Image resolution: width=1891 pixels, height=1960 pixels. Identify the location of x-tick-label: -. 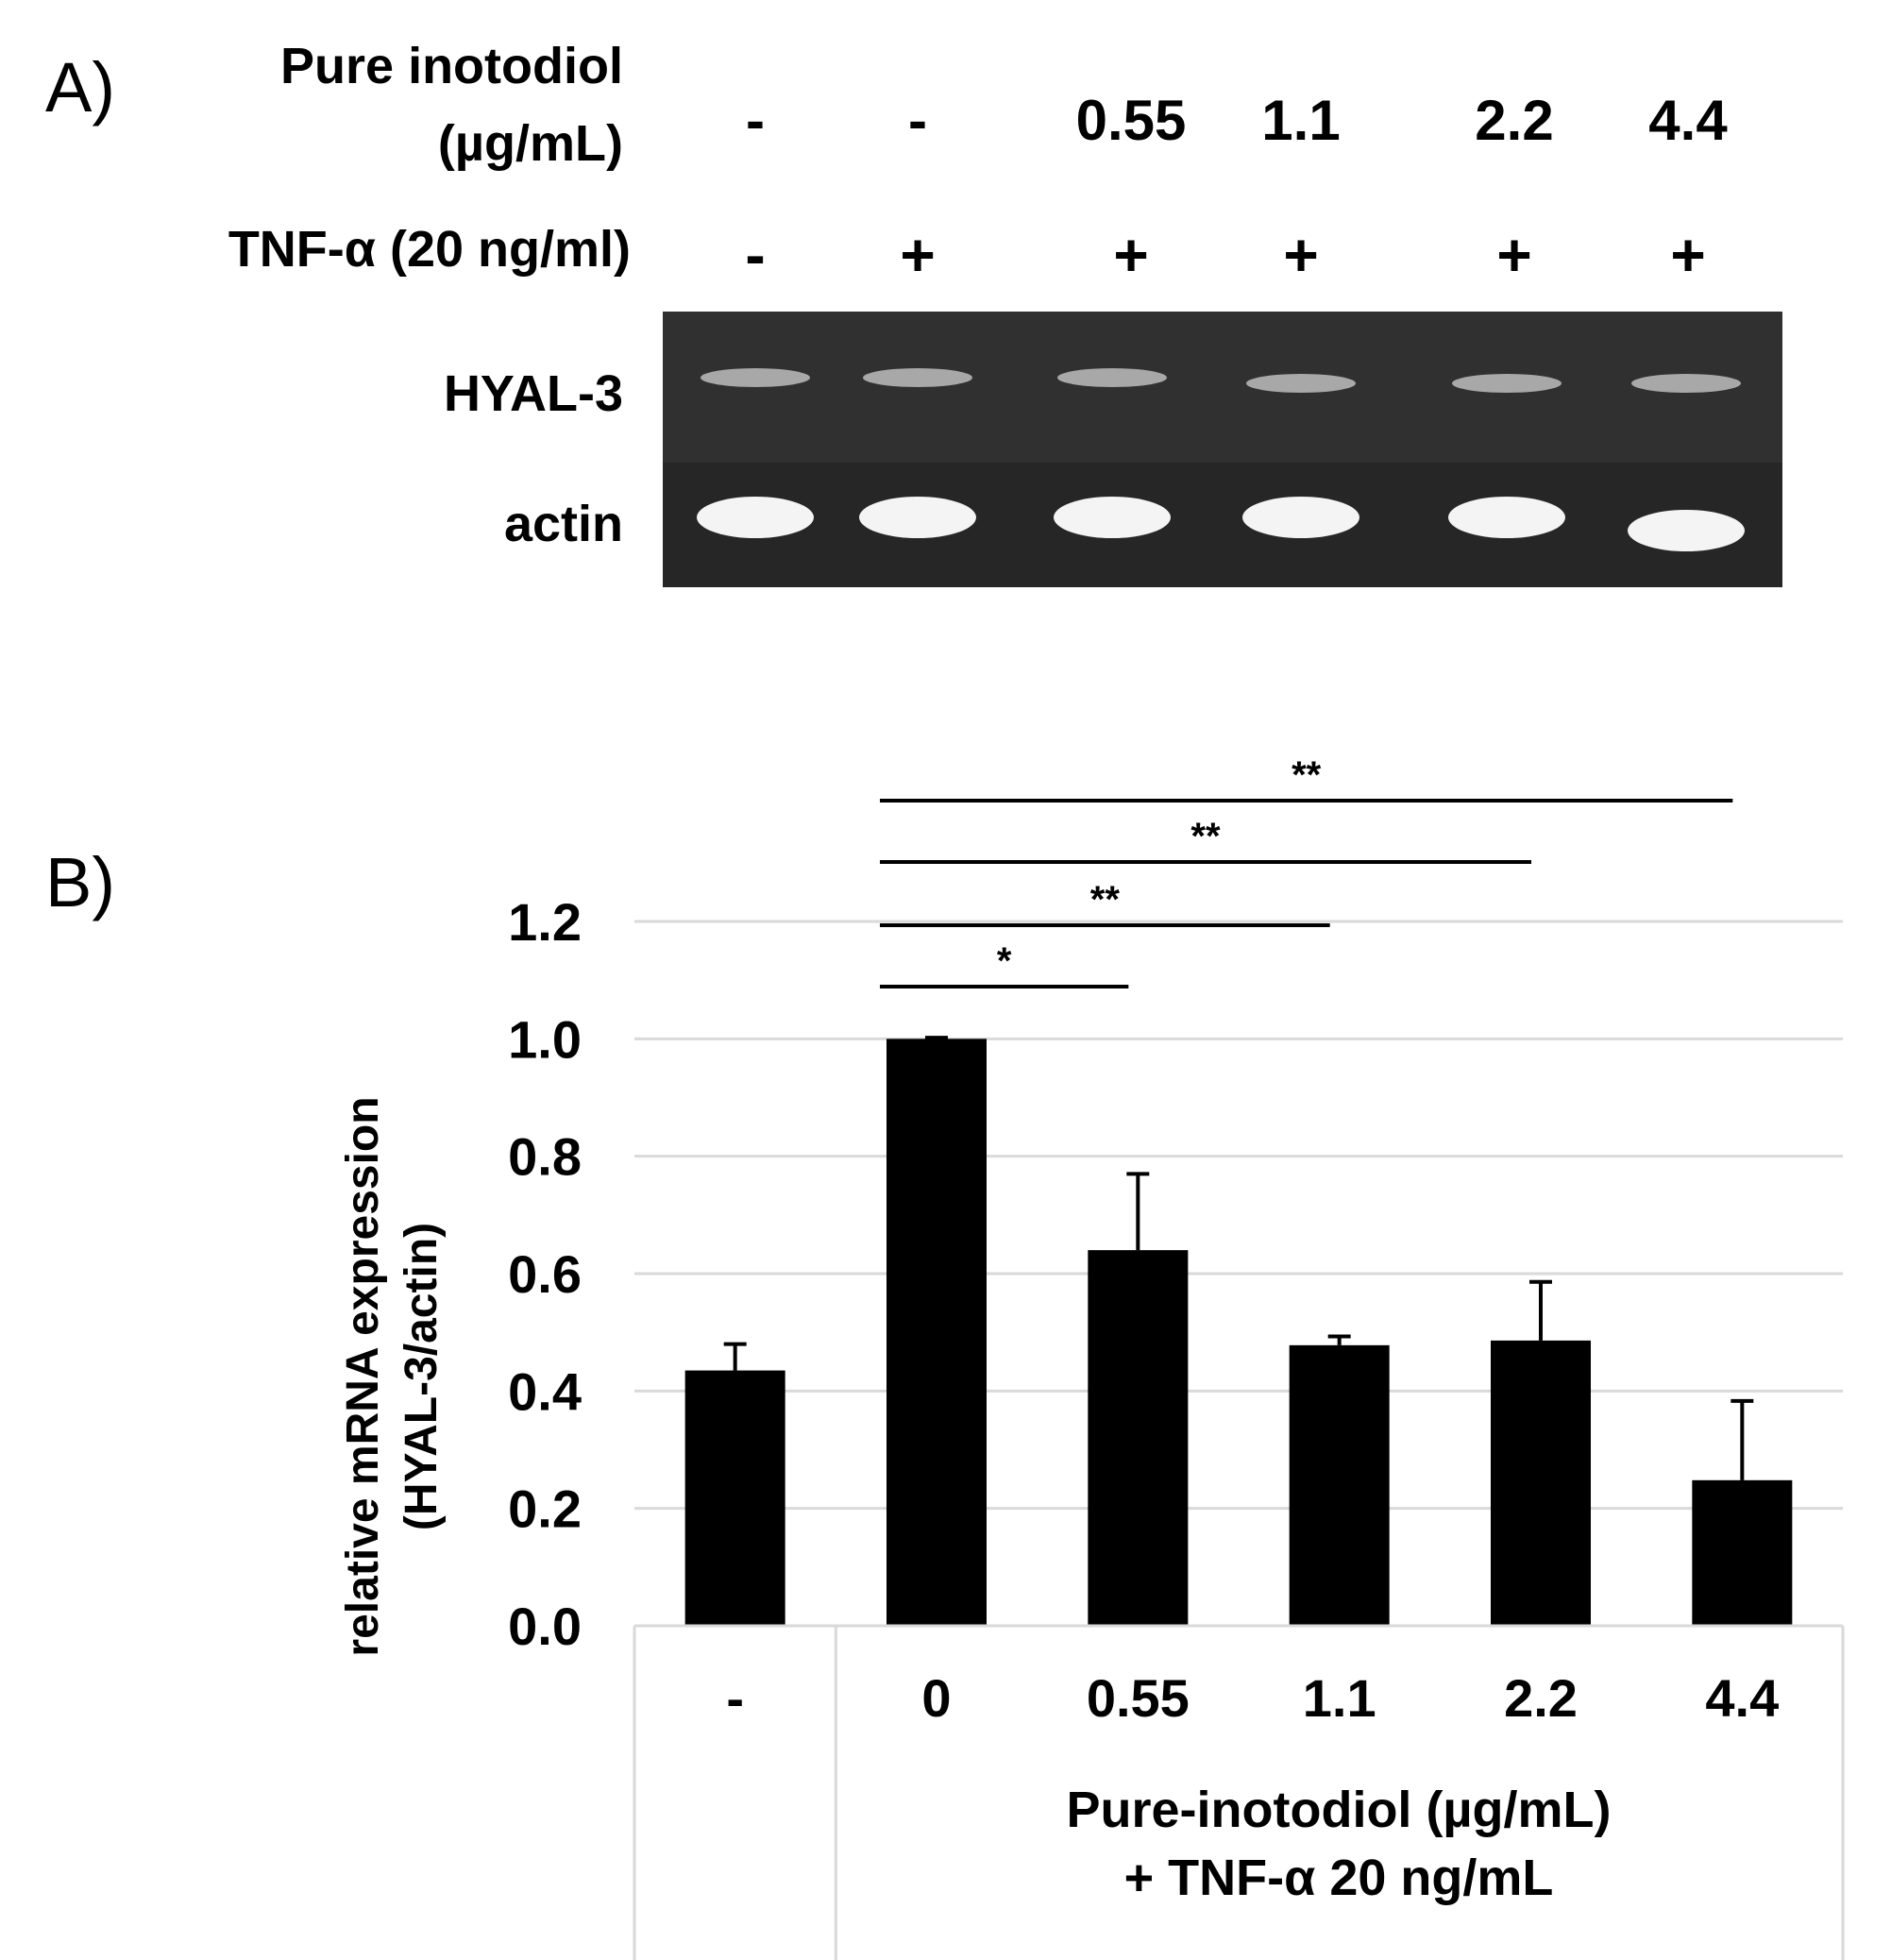
(735, 1698).